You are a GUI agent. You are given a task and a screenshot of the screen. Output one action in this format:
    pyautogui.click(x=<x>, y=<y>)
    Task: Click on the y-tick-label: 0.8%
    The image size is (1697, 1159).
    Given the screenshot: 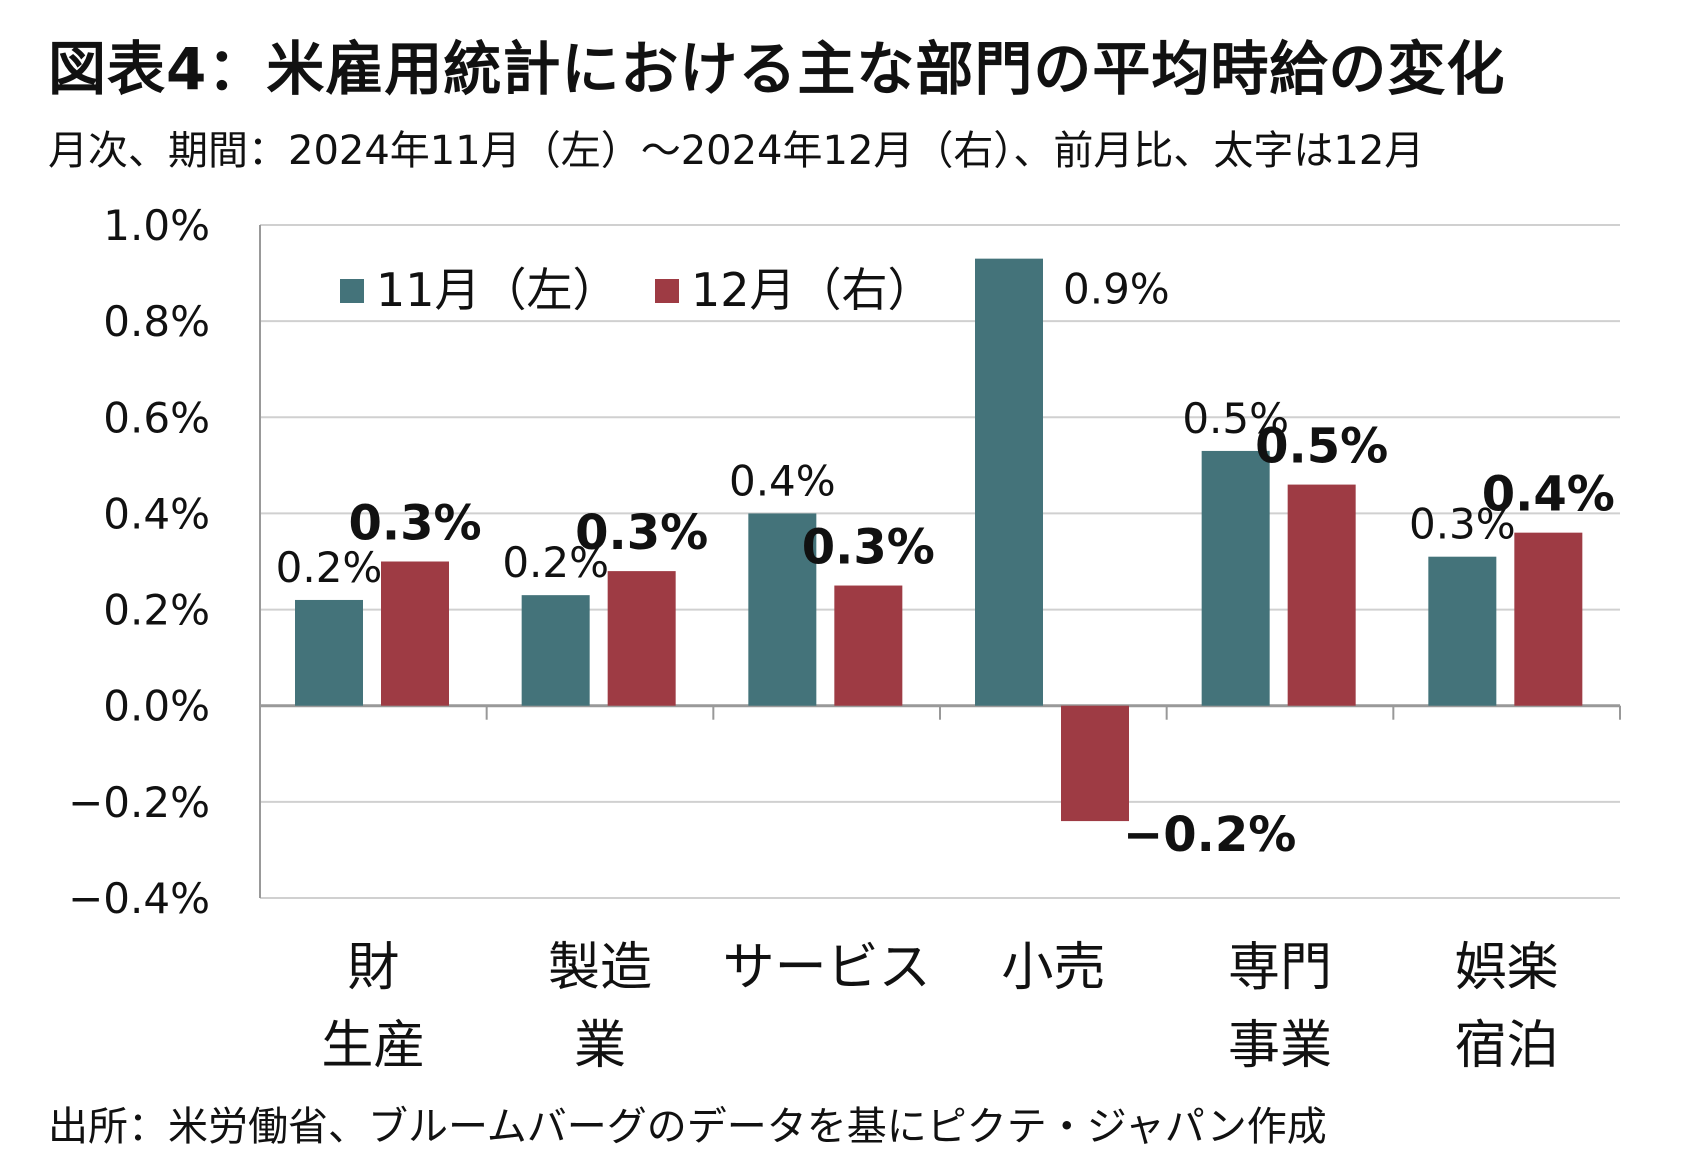 What is the action you would take?
    pyautogui.click(x=156, y=321)
    